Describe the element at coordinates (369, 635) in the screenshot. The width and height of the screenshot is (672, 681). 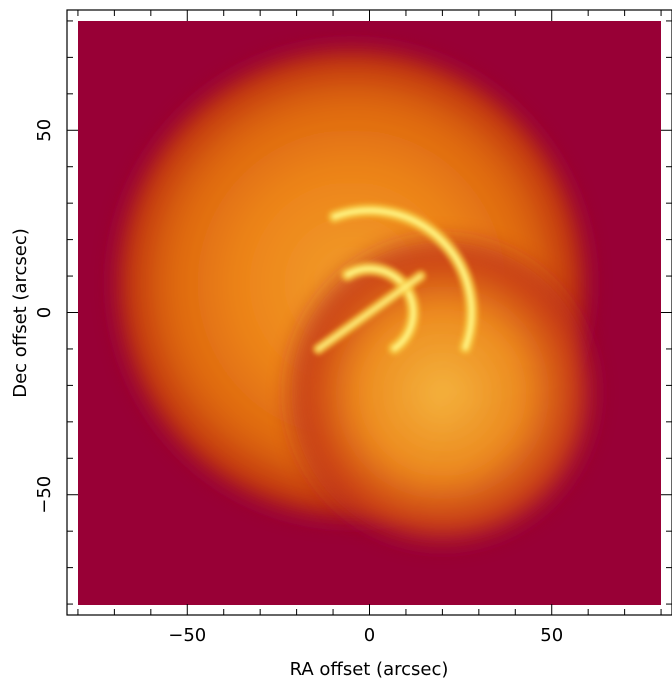
I see `x-tick-label: 0` at that location.